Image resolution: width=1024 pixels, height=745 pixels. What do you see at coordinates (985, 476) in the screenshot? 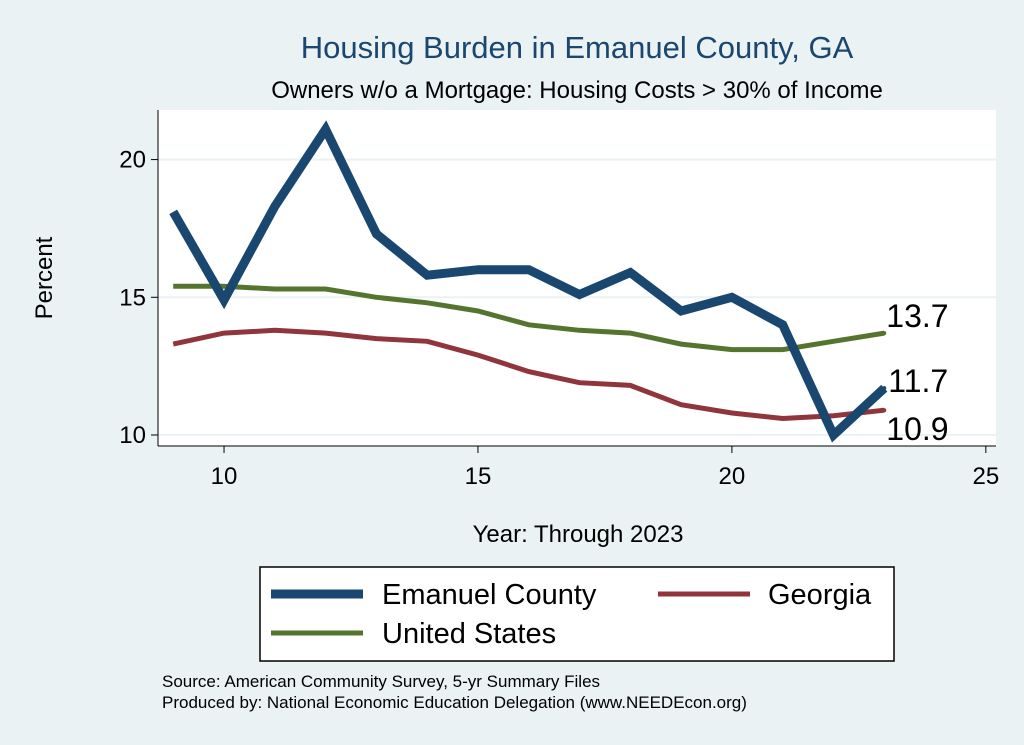
I see `x-tick-label-25: 25` at bounding box center [985, 476].